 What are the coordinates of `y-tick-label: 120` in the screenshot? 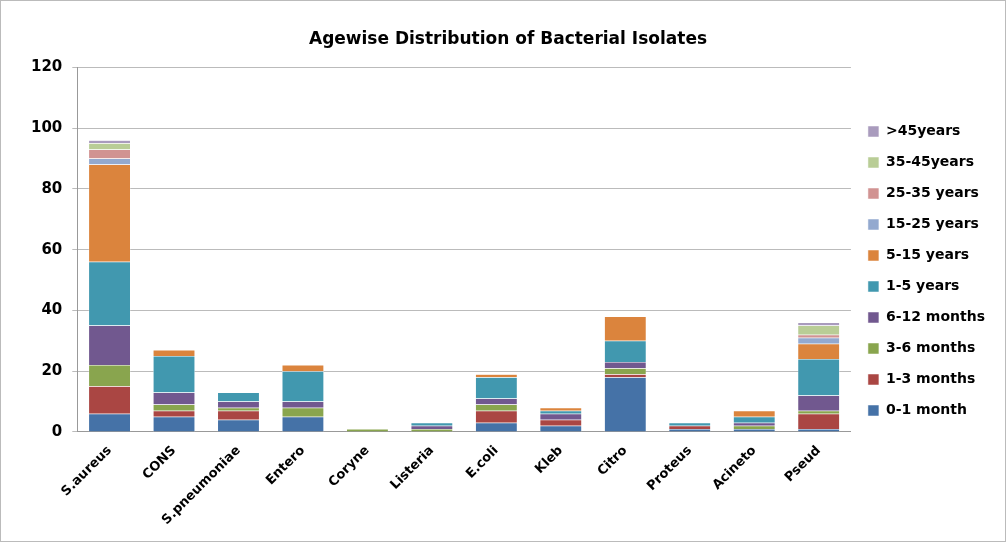 It's located at (47, 66).